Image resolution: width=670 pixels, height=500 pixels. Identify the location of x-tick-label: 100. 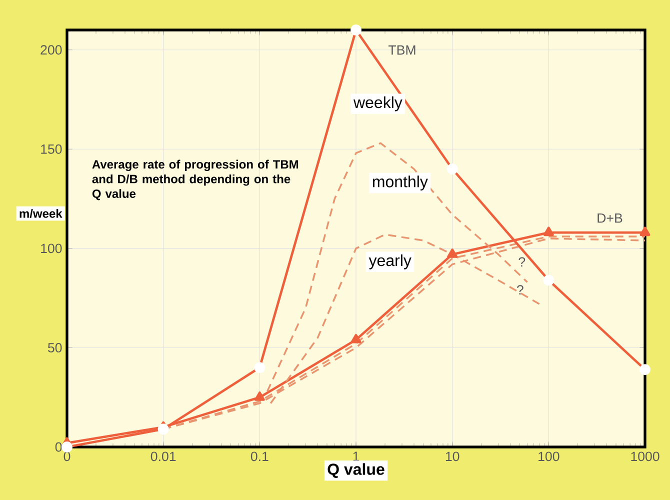
(549, 457).